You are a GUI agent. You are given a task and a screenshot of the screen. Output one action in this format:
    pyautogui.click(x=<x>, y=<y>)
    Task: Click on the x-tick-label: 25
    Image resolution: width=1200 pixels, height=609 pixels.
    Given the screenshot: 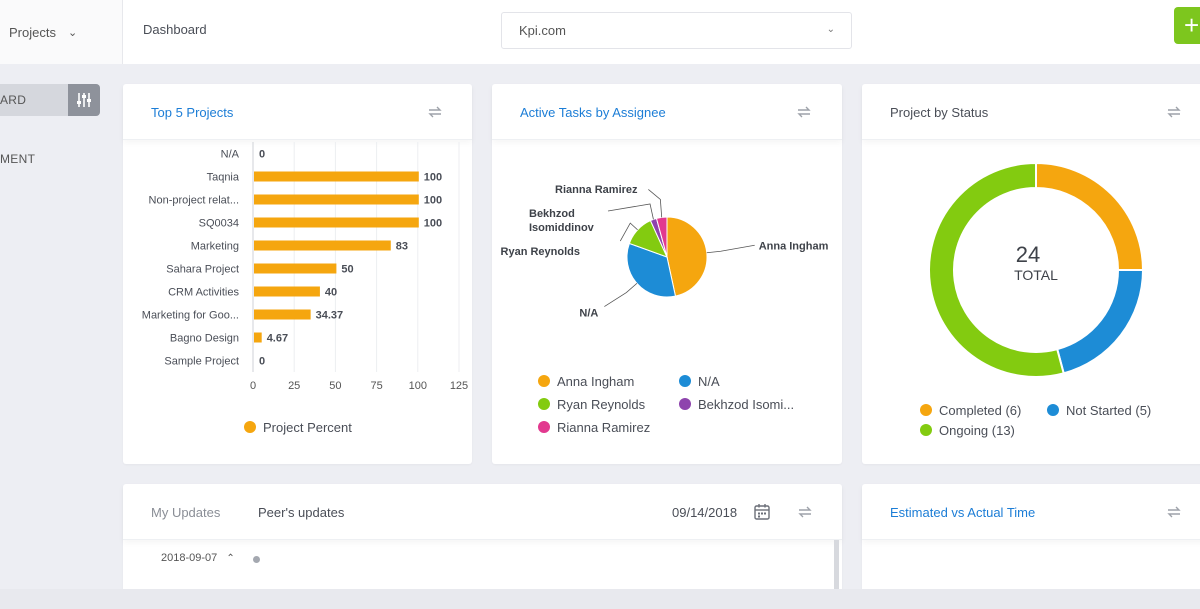 What is the action you would take?
    pyautogui.click(x=294, y=386)
    